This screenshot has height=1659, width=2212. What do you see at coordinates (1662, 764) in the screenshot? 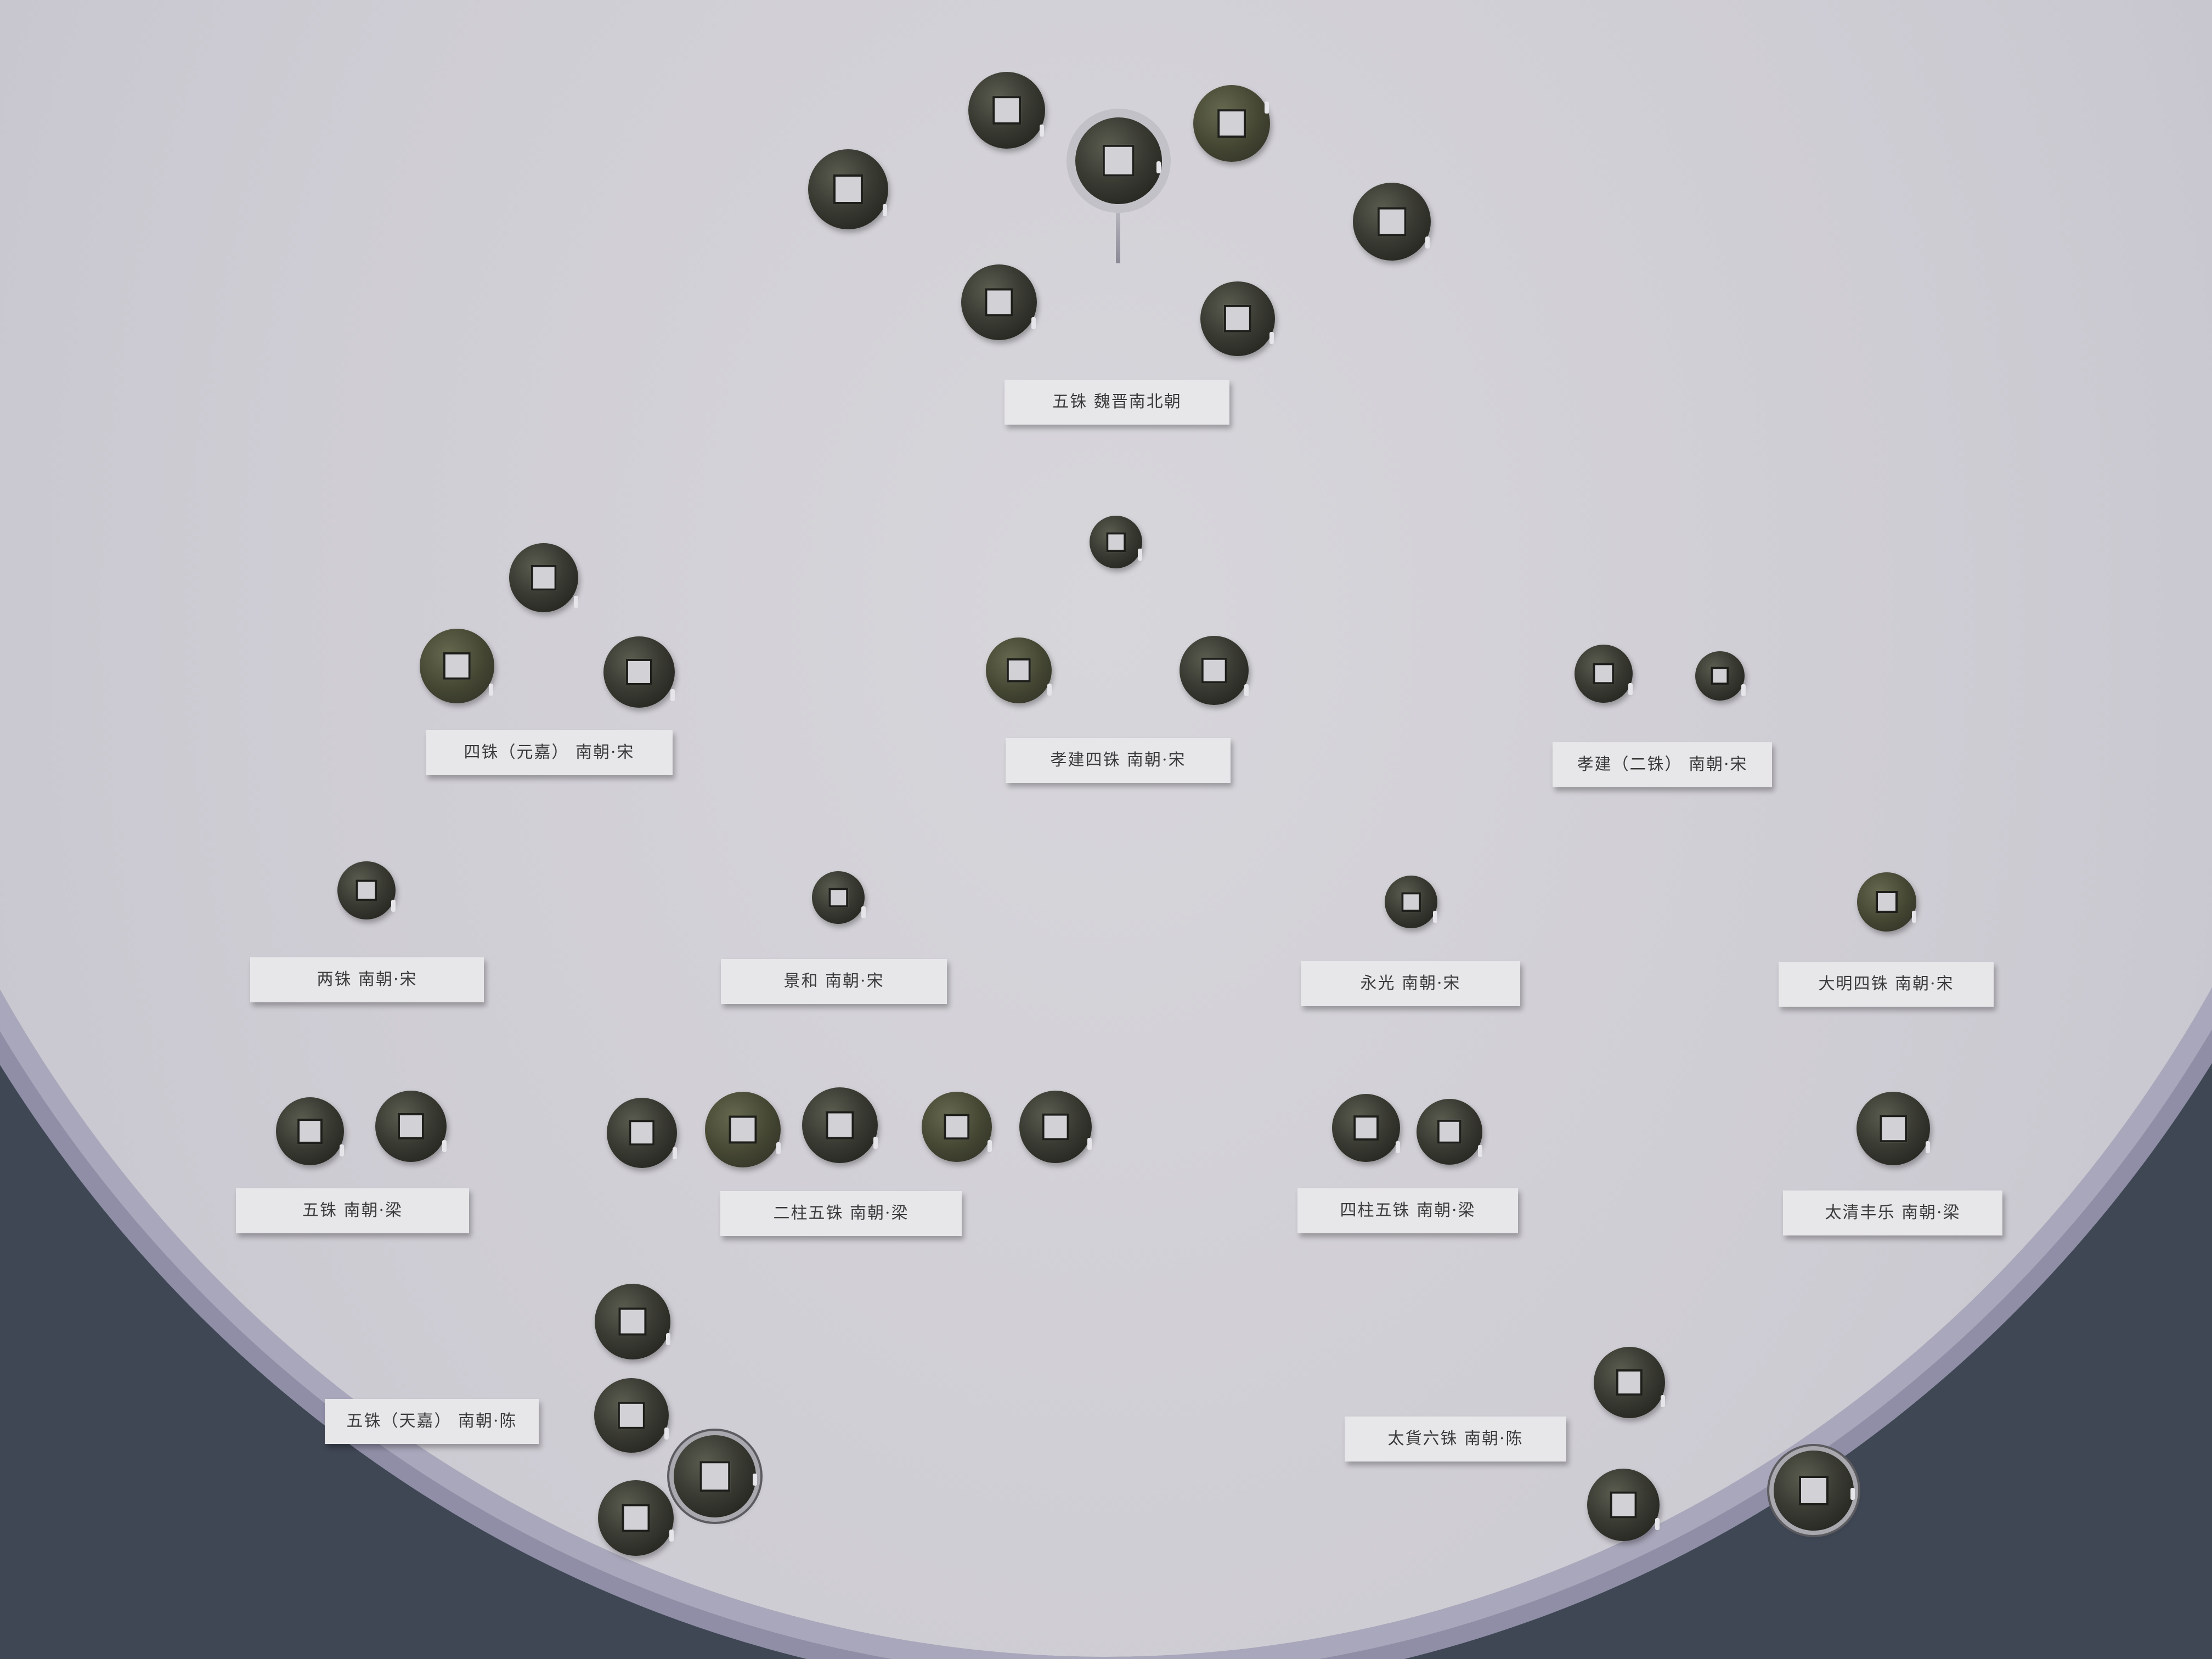
I see `coin-label: 孝建（二铢） 南朝·宋` at bounding box center [1662, 764].